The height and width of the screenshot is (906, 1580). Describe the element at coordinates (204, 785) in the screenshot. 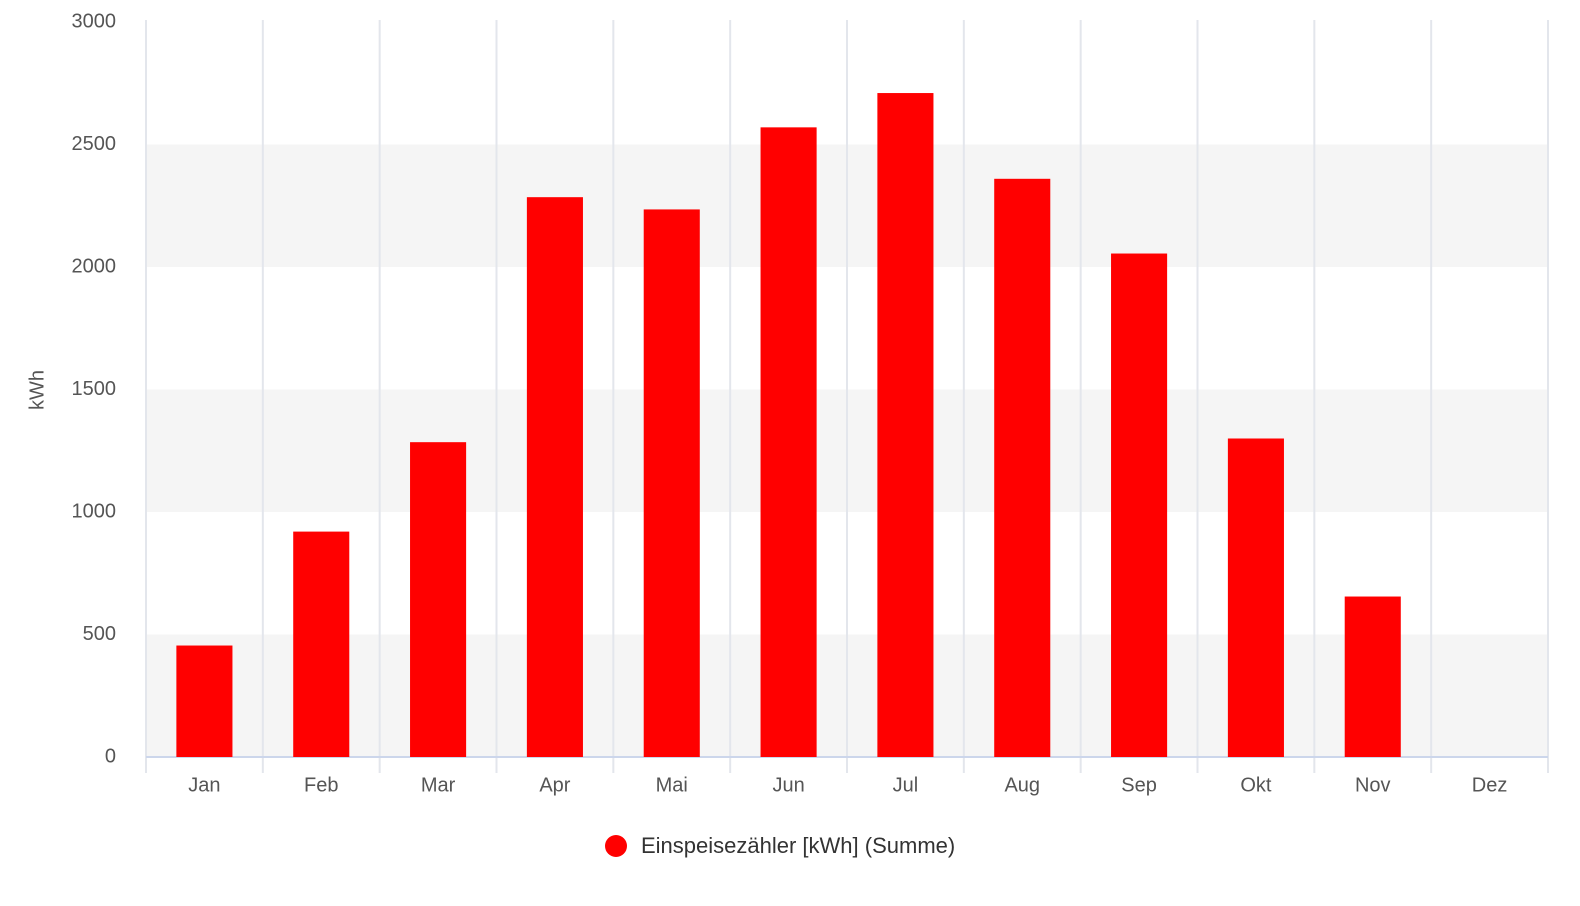

I see `x-tick-label: Jan` at that location.